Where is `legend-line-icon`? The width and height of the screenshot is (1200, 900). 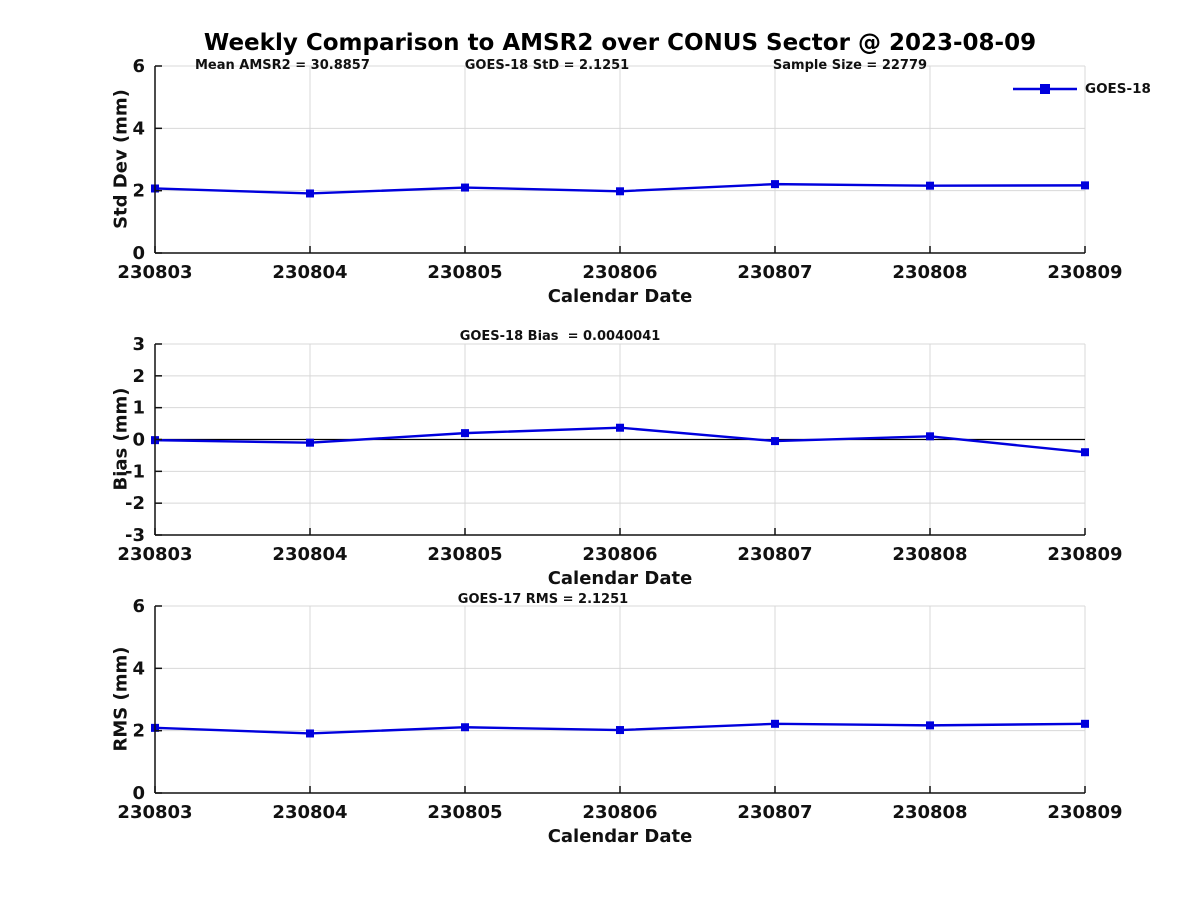
legend-line-icon is located at coordinates (1045, 89).